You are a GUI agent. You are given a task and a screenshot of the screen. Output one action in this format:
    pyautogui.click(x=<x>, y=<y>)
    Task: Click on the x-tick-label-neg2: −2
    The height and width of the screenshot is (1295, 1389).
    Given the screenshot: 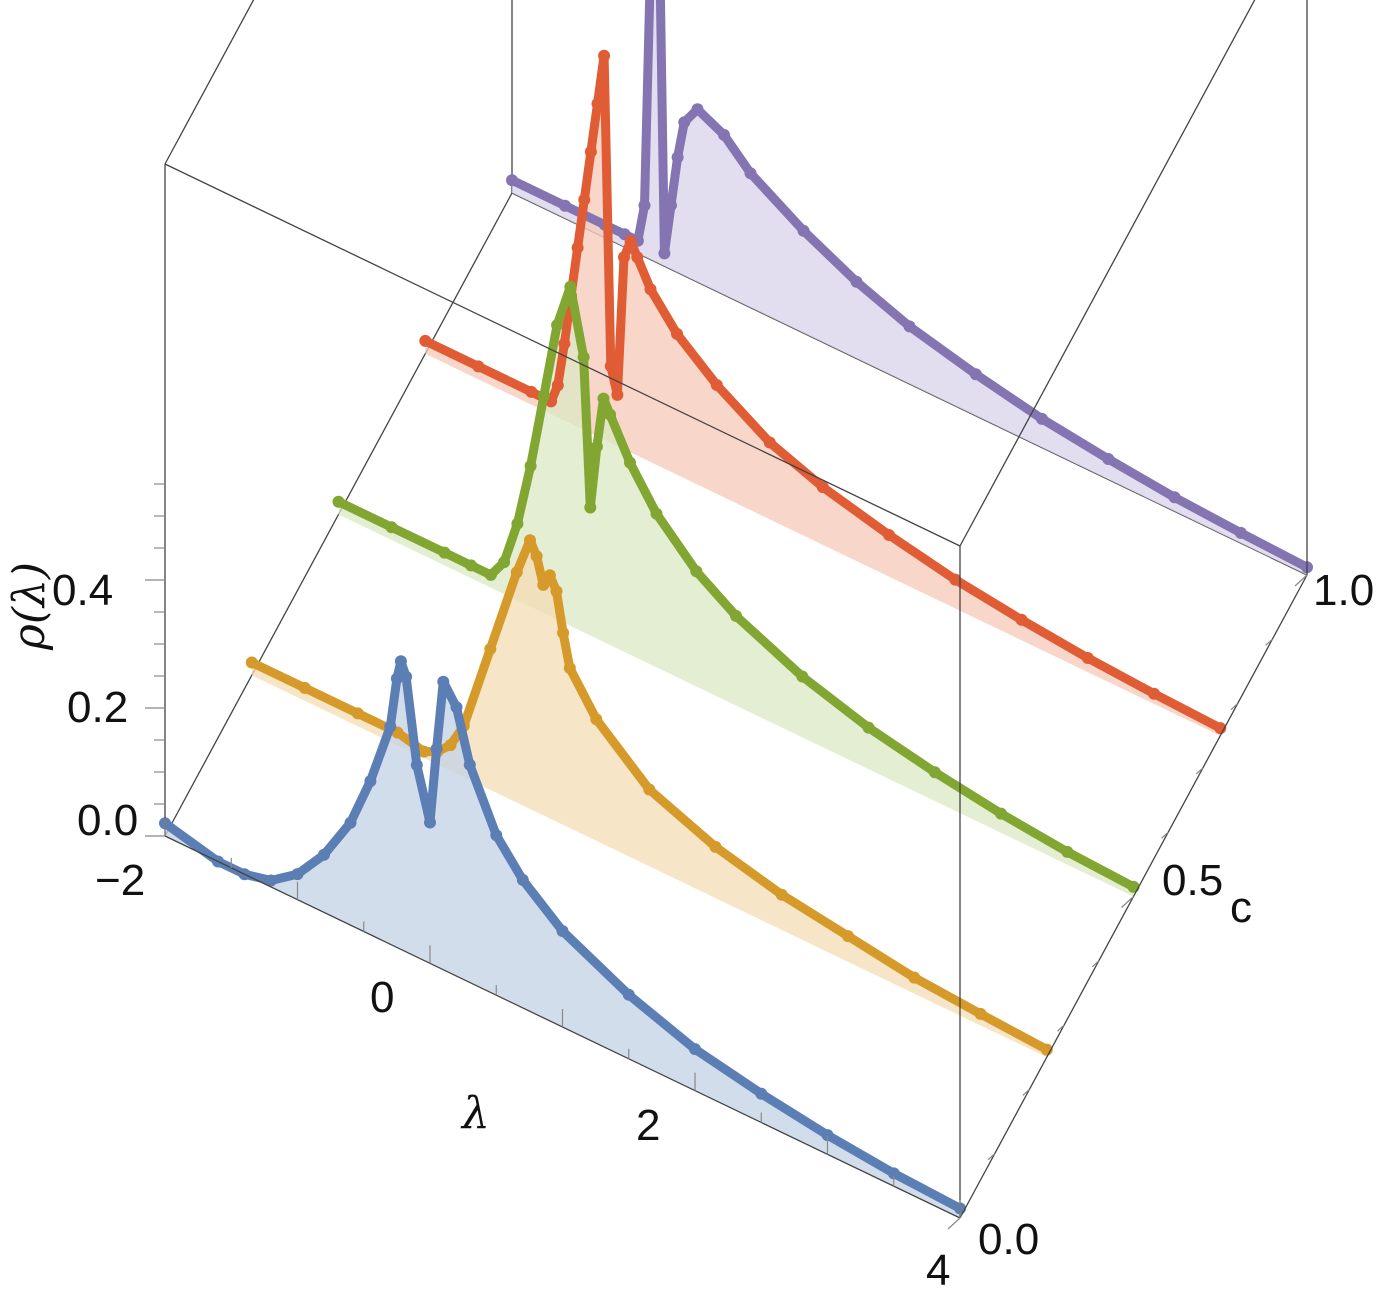 What is the action you would take?
    pyautogui.click(x=120, y=880)
    